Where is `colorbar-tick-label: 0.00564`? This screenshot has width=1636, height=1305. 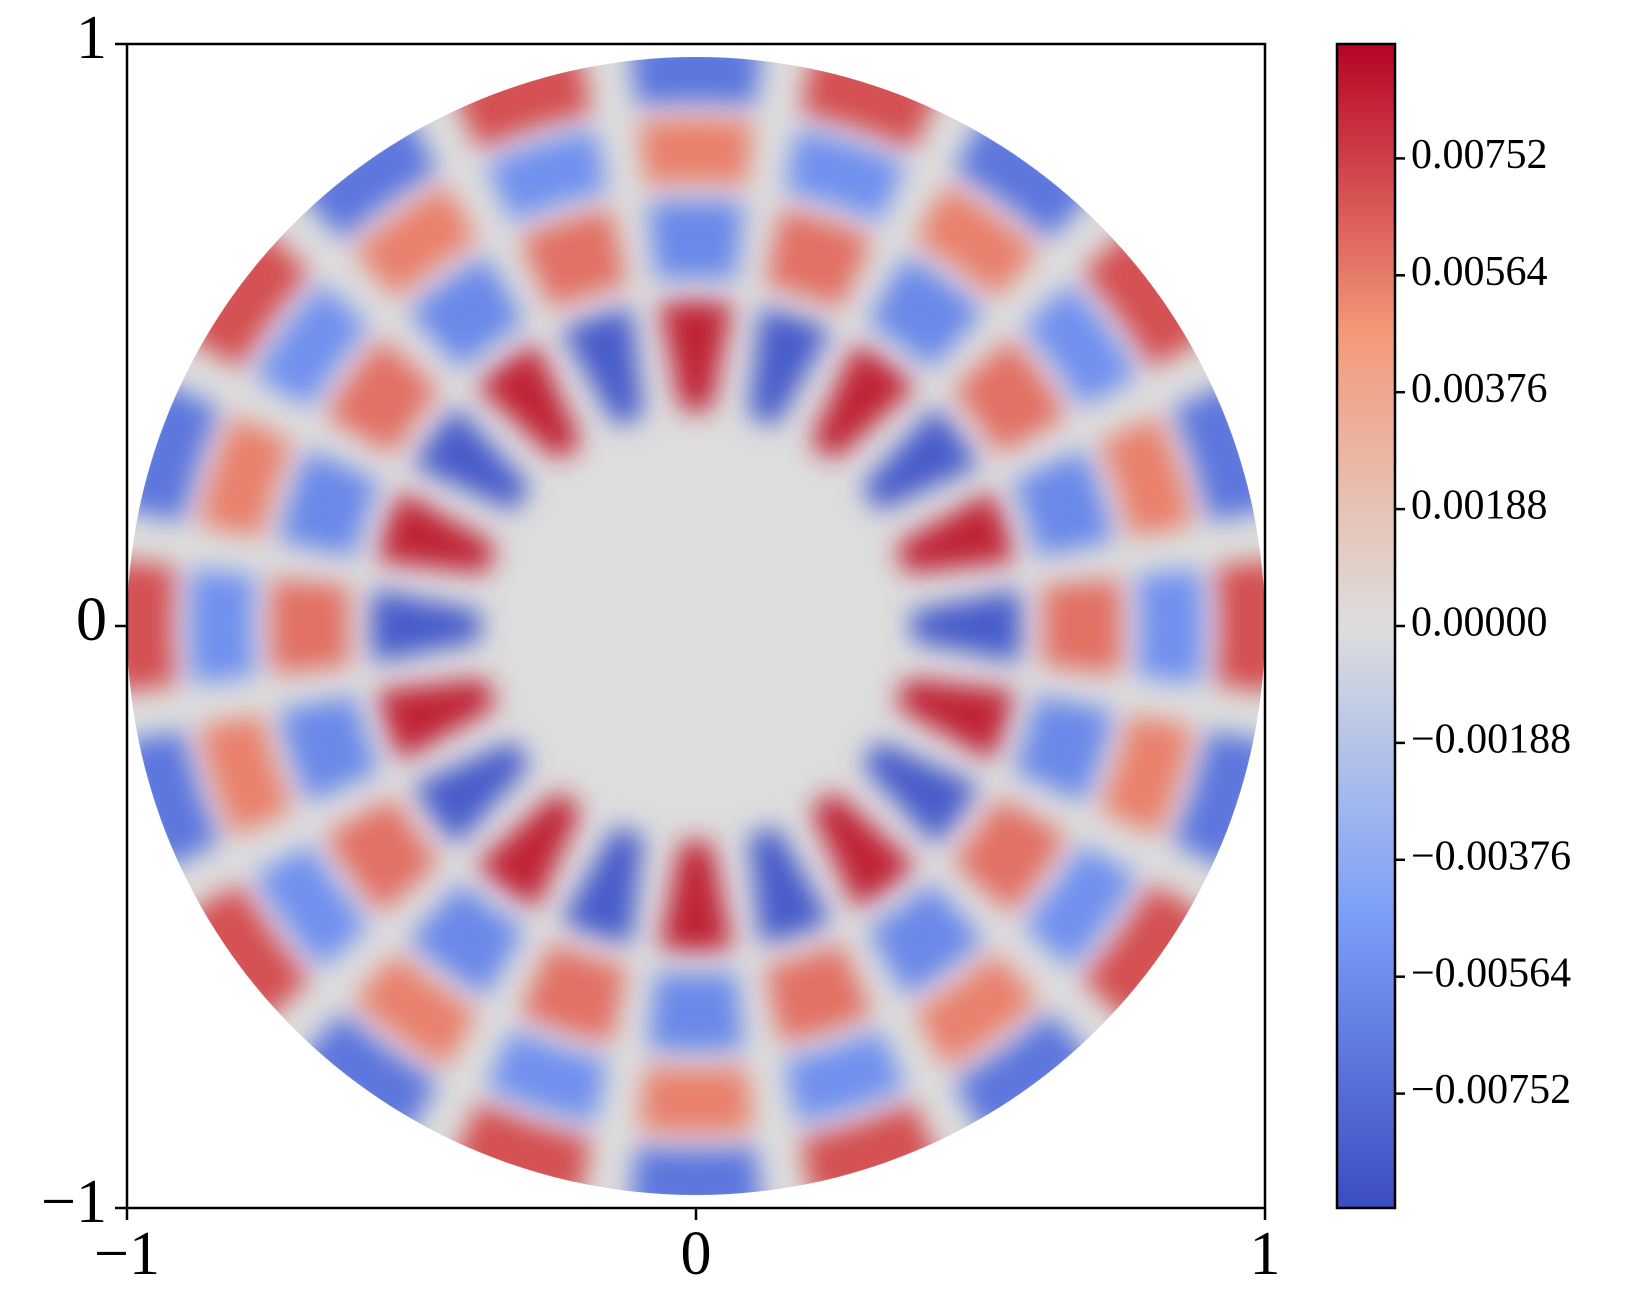 colorbar-tick-label: 0.00564 is located at coordinates (1479, 272).